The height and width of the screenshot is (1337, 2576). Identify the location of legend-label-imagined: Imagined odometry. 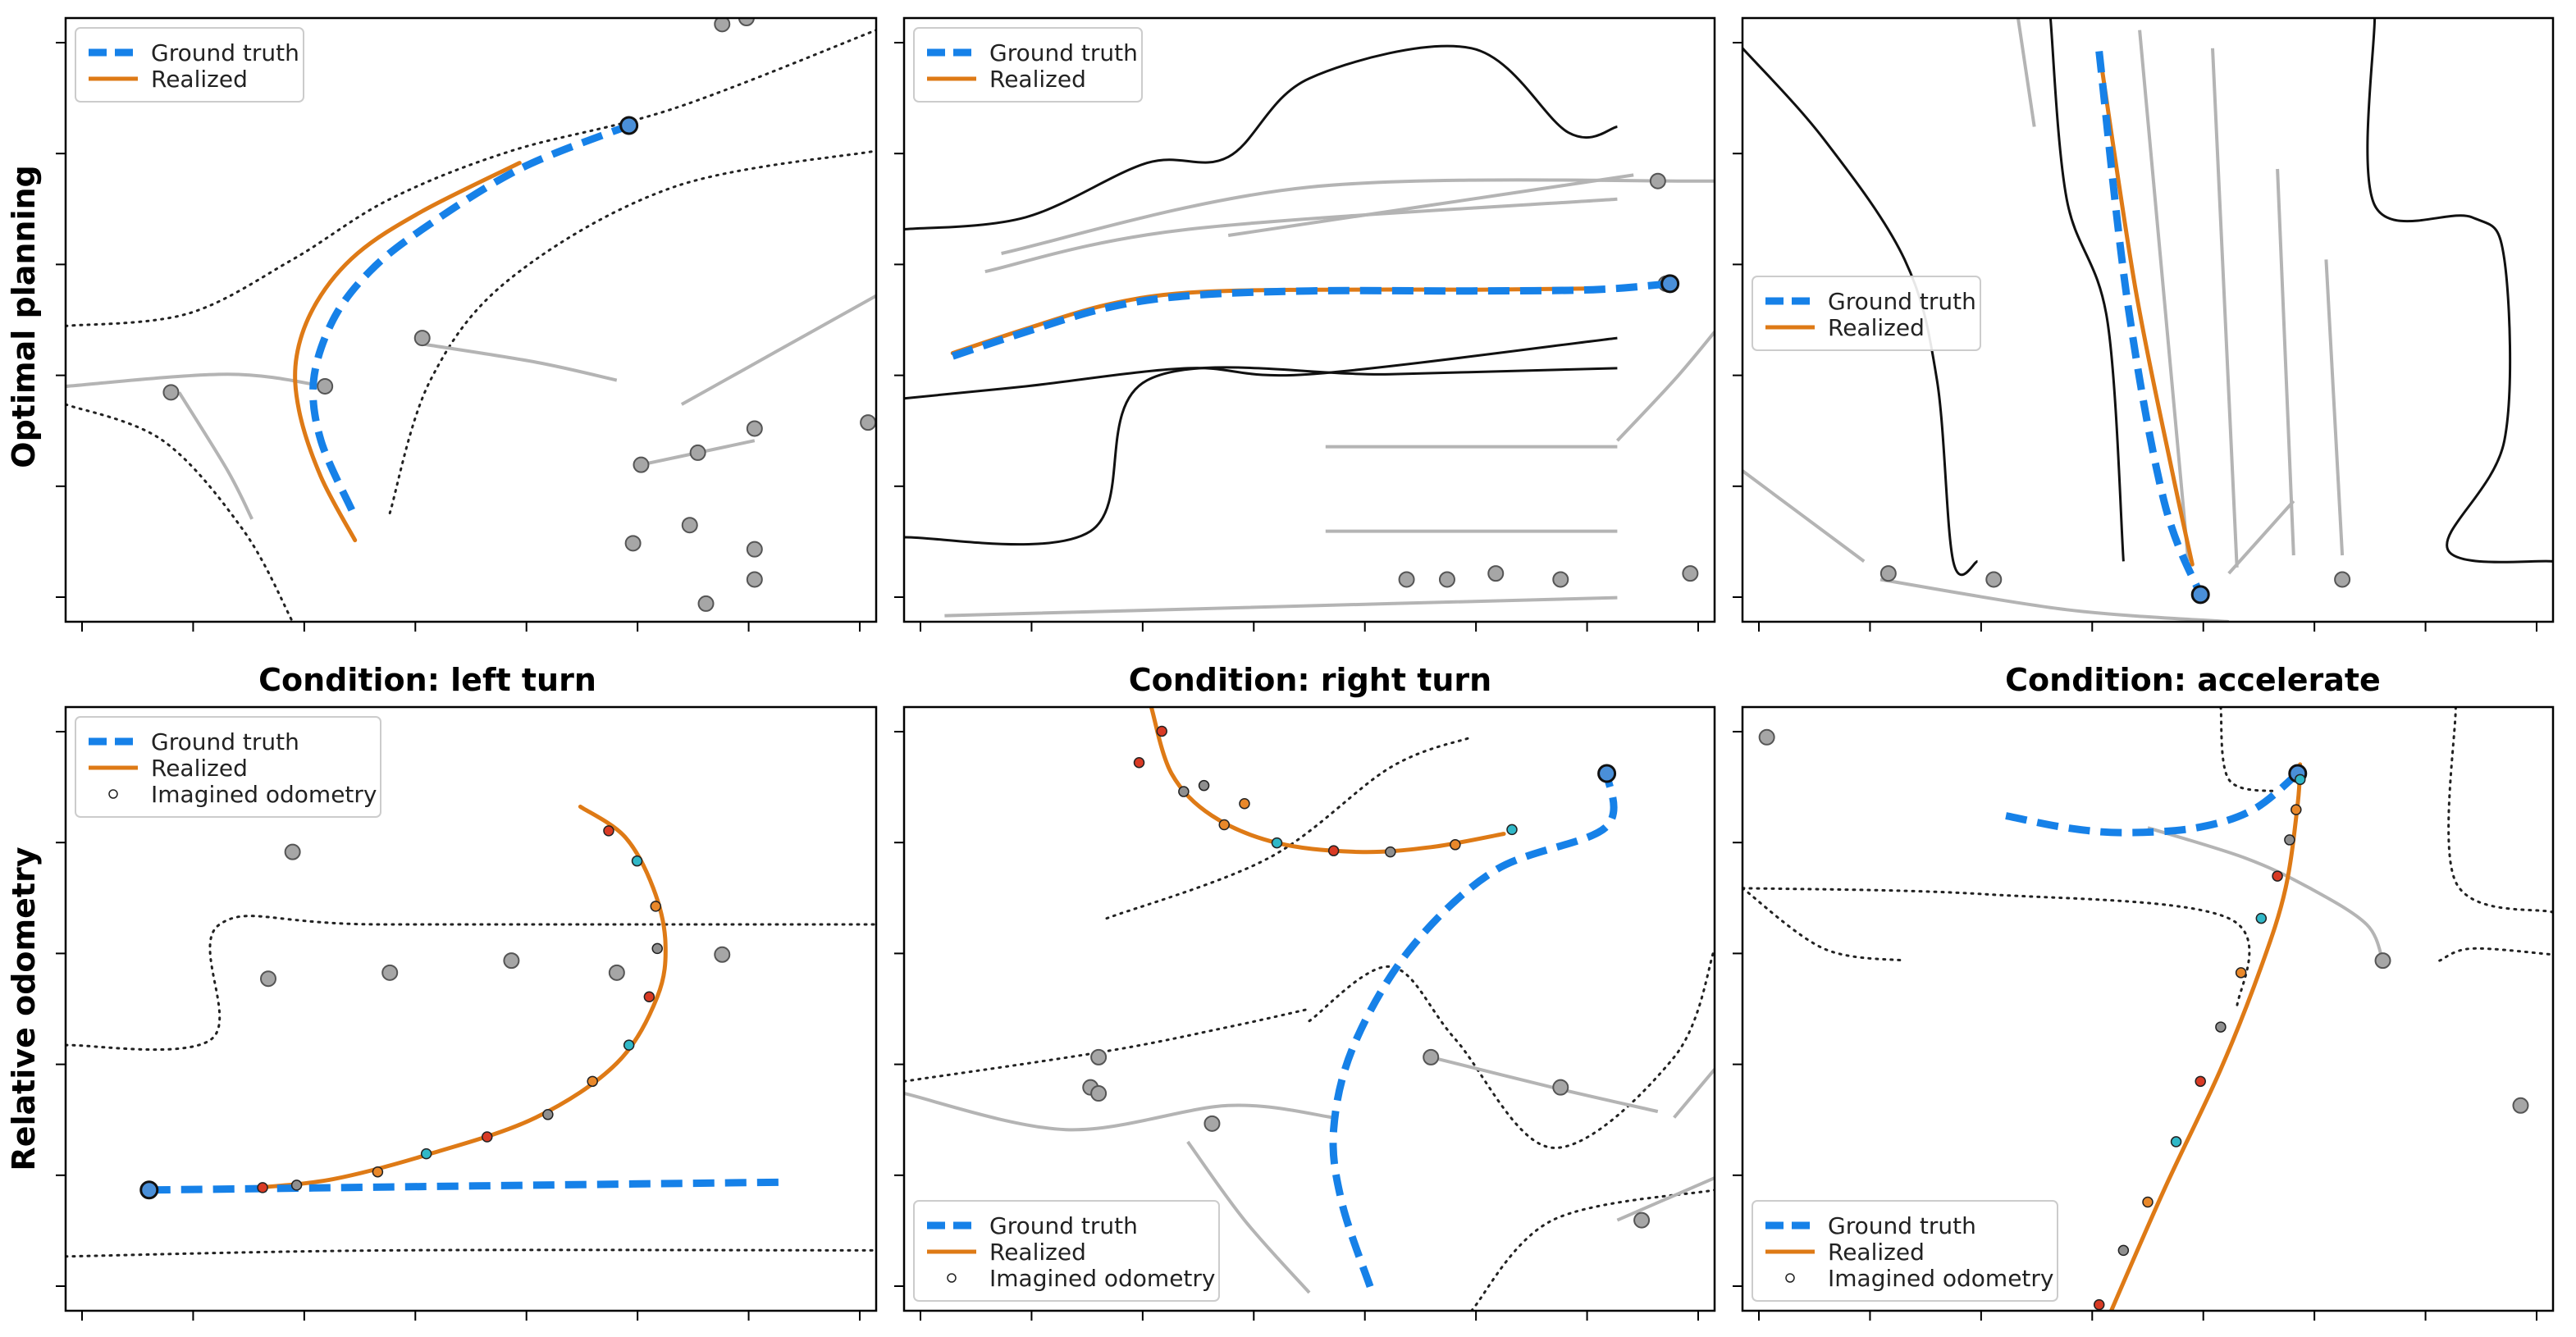
(1941, 1279).